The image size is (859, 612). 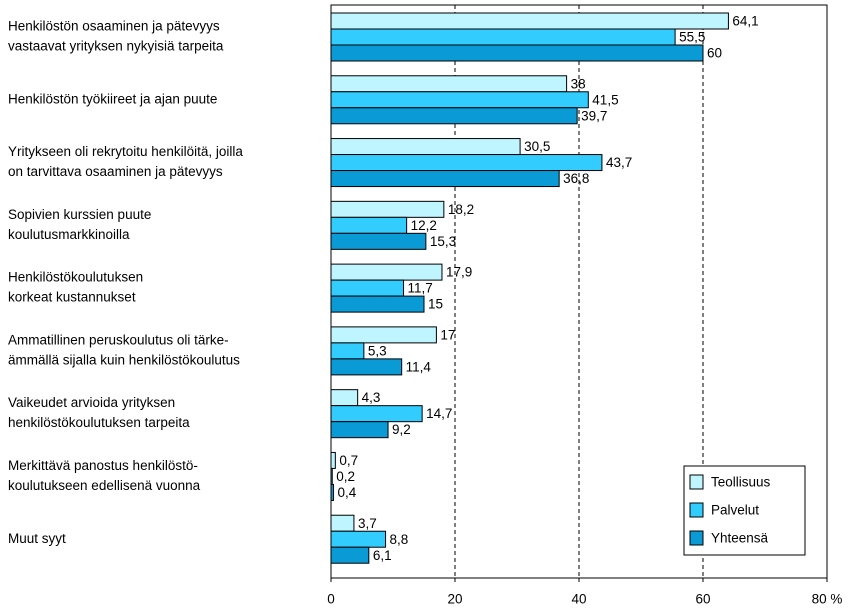 What do you see at coordinates (578, 599) in the screenshot?
I see `x-tick-label: 40` at bounding box center [578, 599].